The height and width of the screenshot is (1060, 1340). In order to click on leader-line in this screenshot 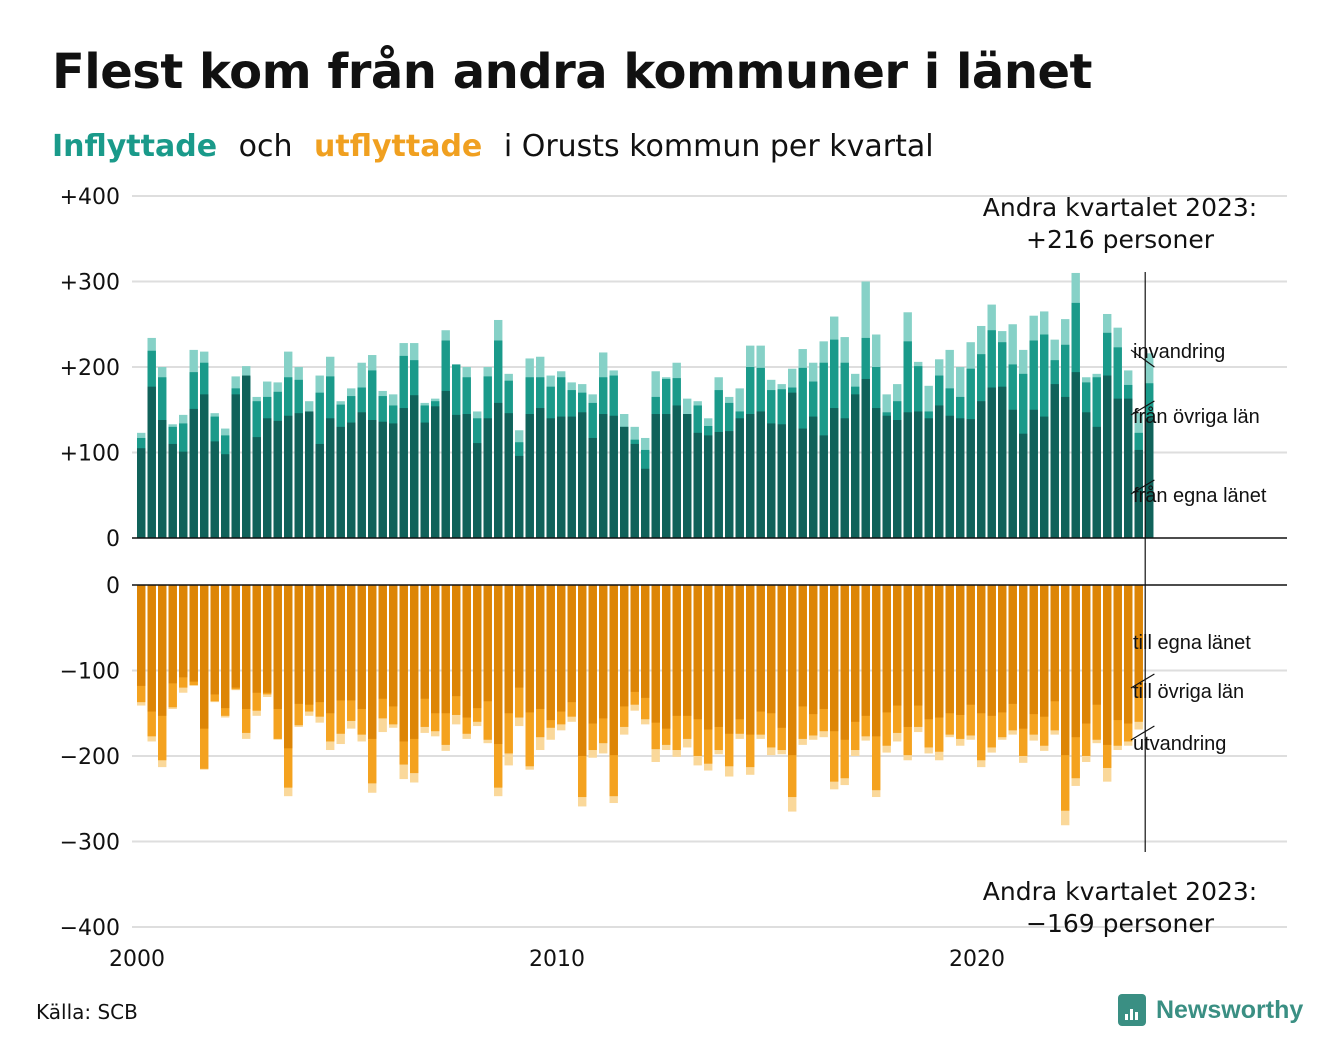, I will do `click(1142, 681)`.